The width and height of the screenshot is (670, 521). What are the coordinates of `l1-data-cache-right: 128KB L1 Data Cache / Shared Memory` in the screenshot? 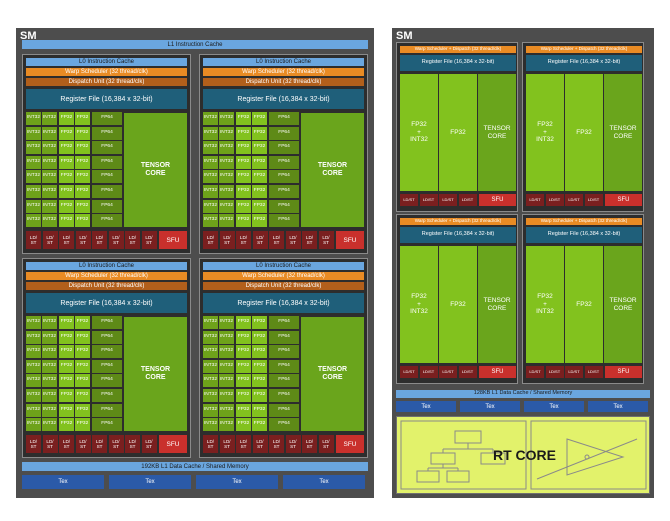 It's located at (523, 394).